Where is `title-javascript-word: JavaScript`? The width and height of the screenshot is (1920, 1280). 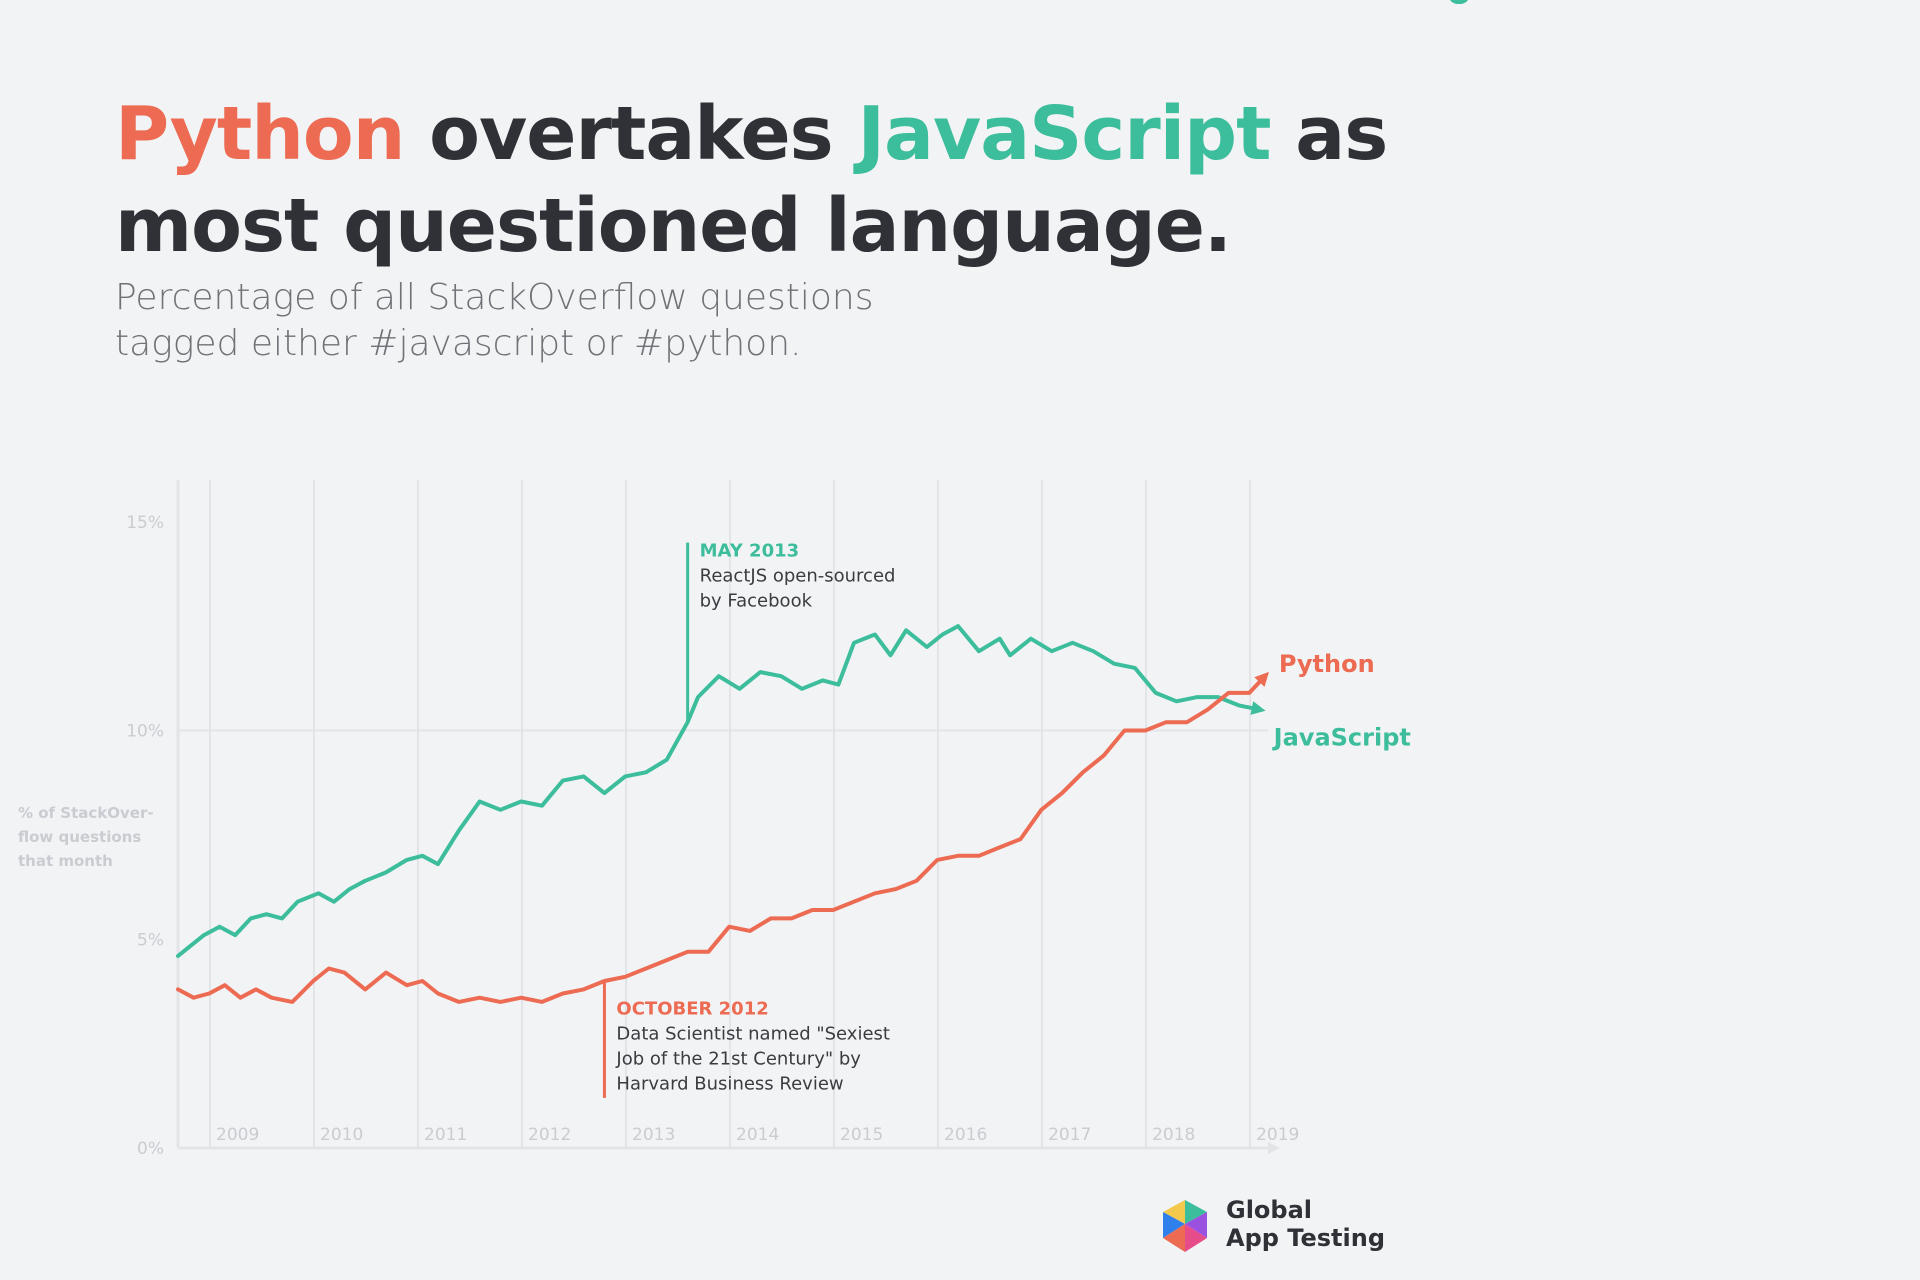
title-javascript-word: JavaScript is located at coordinates (1064, 134).